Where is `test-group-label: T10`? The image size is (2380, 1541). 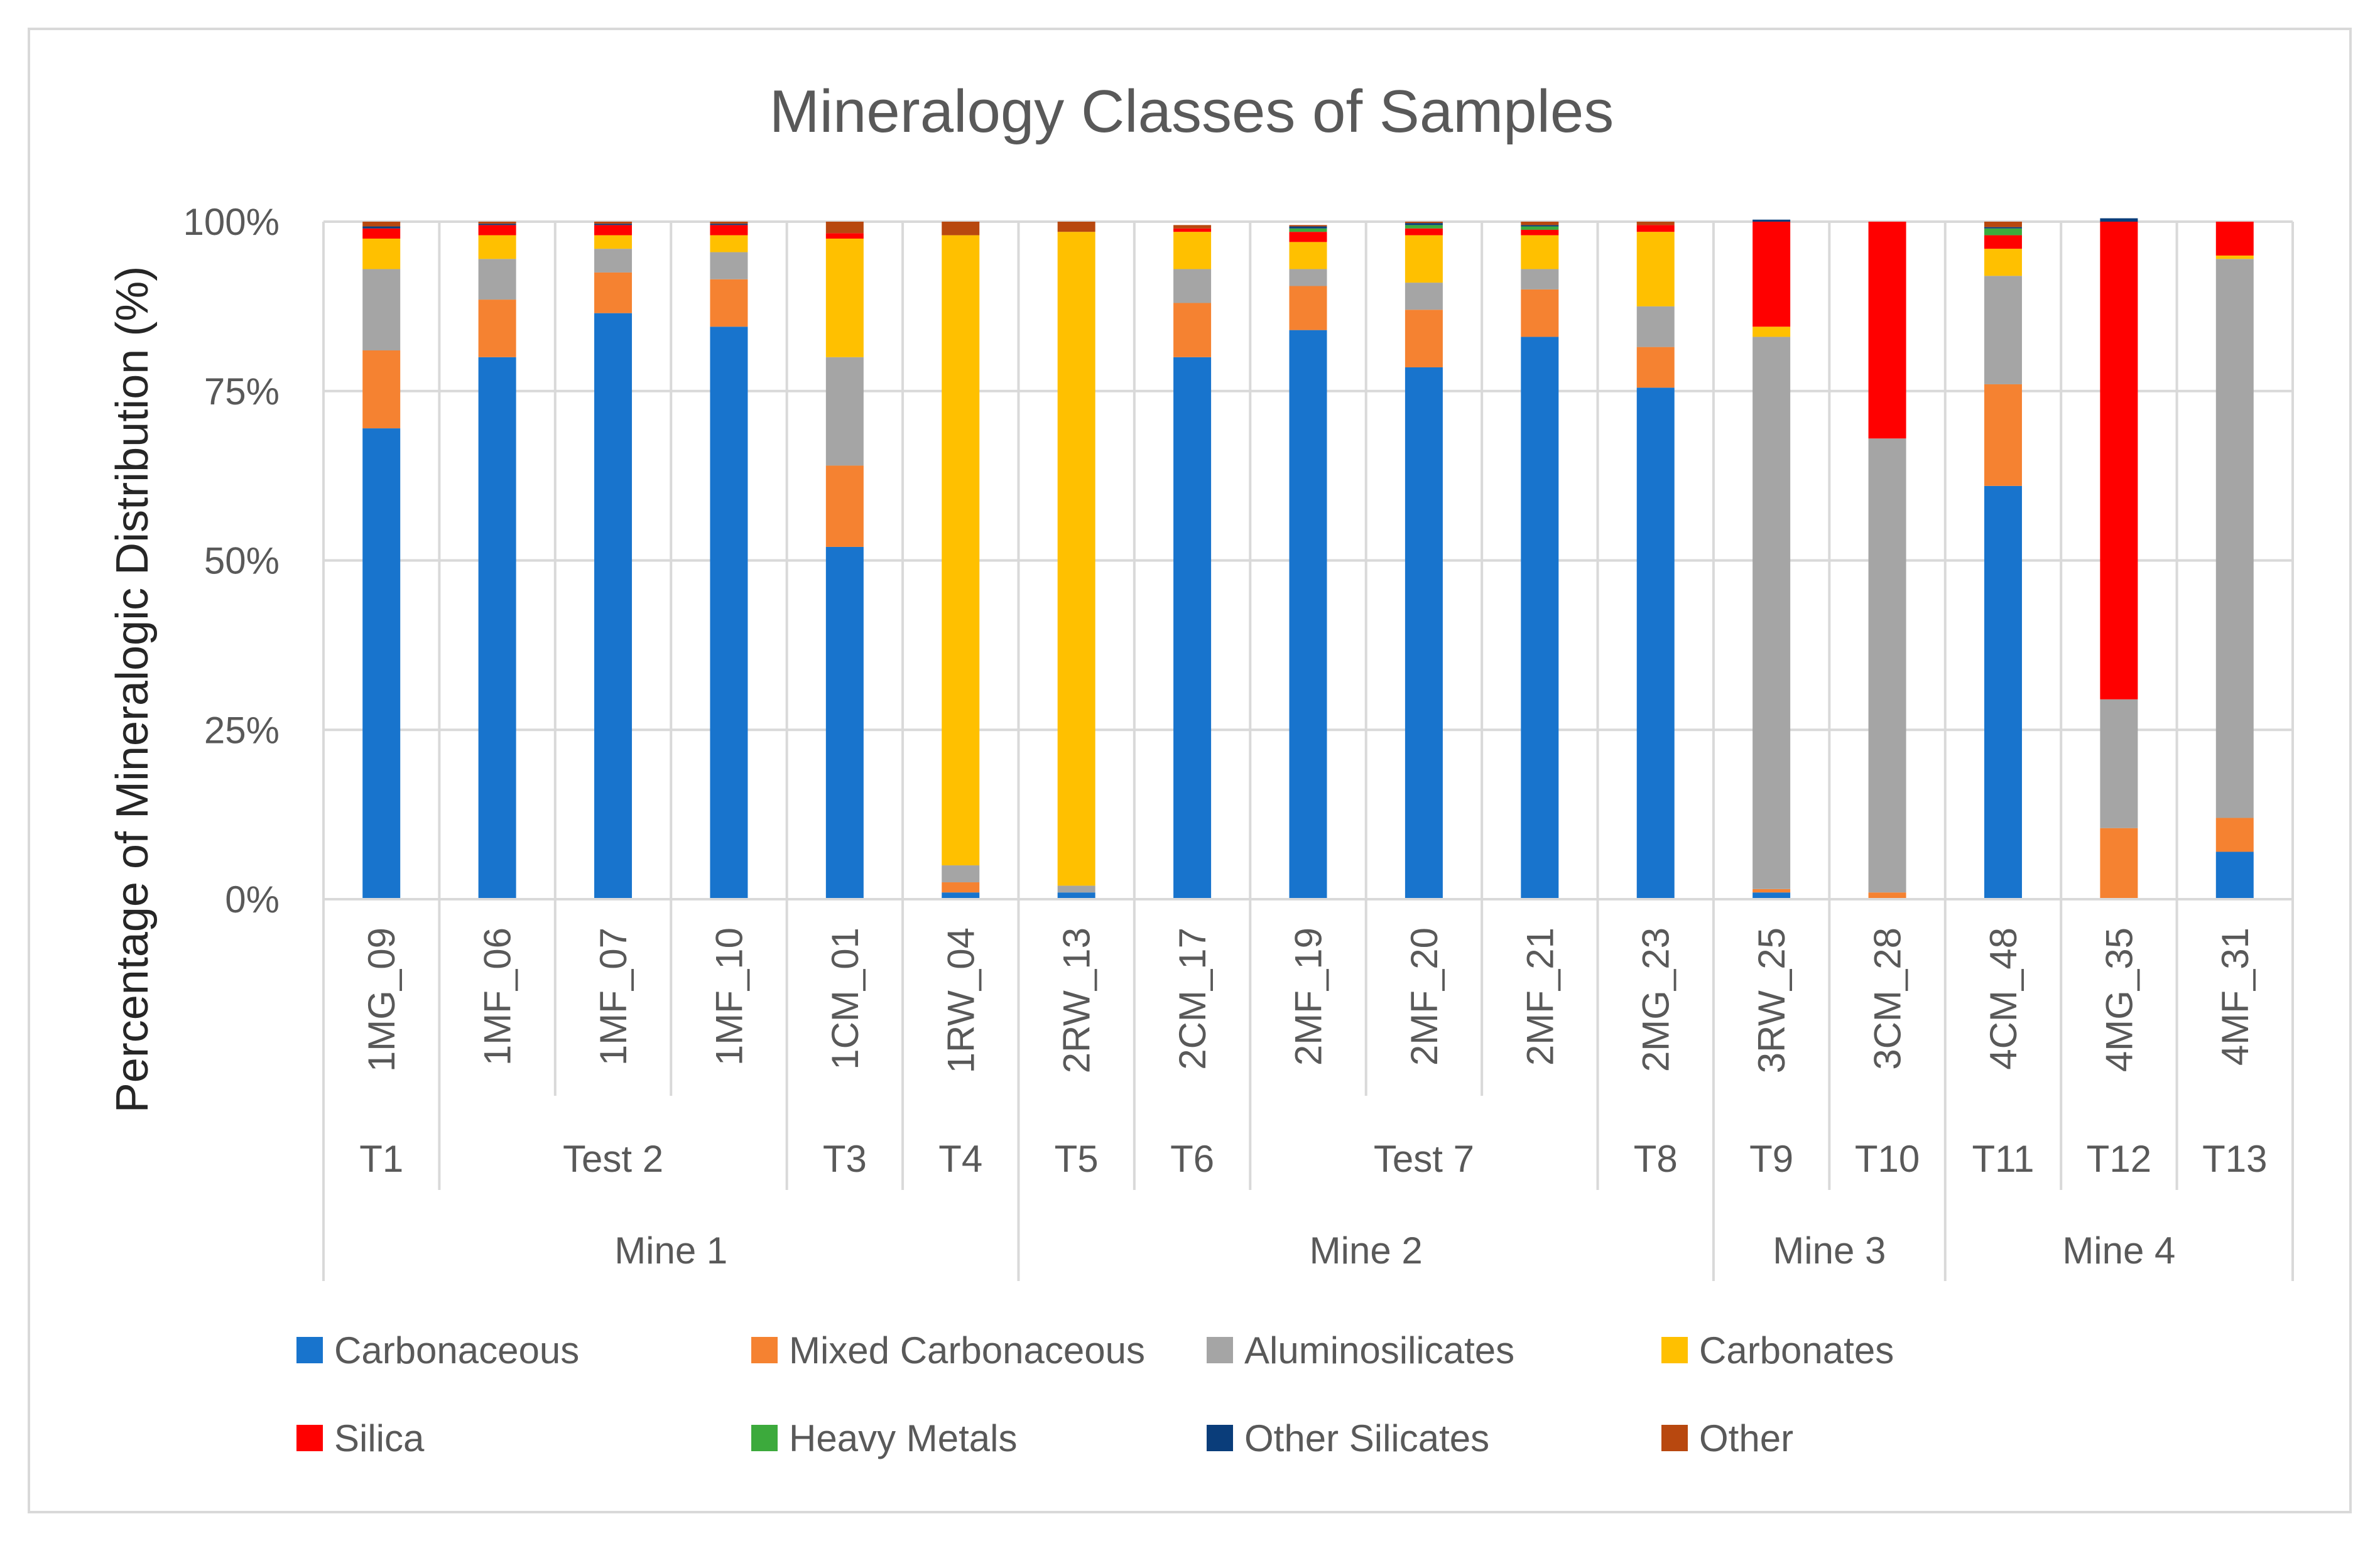 test-group-label: T10 is located at coordinates (1887, 1159).